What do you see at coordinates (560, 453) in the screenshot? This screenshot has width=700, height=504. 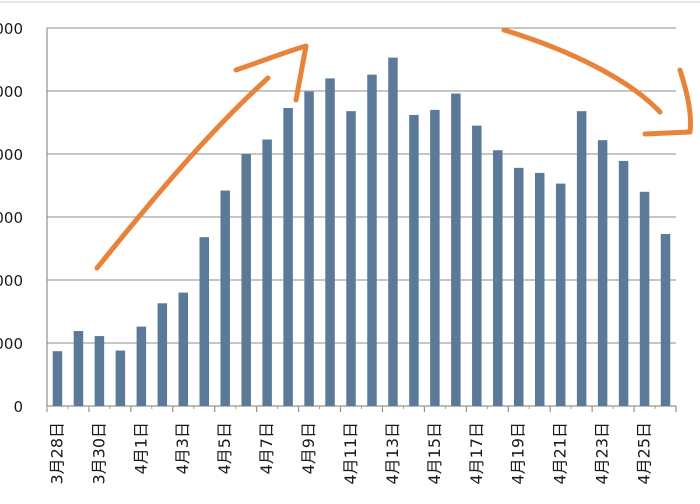 I see `x-tick-label: 4月21日` at bounding box center [560, 453].